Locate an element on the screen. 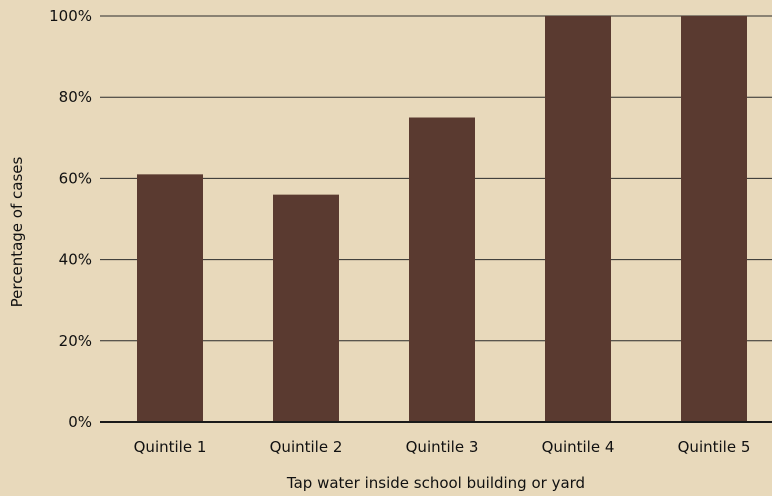 The image size is (772, 496). x-tick-label: Quintile 3 is located at coordinates (442, 447).